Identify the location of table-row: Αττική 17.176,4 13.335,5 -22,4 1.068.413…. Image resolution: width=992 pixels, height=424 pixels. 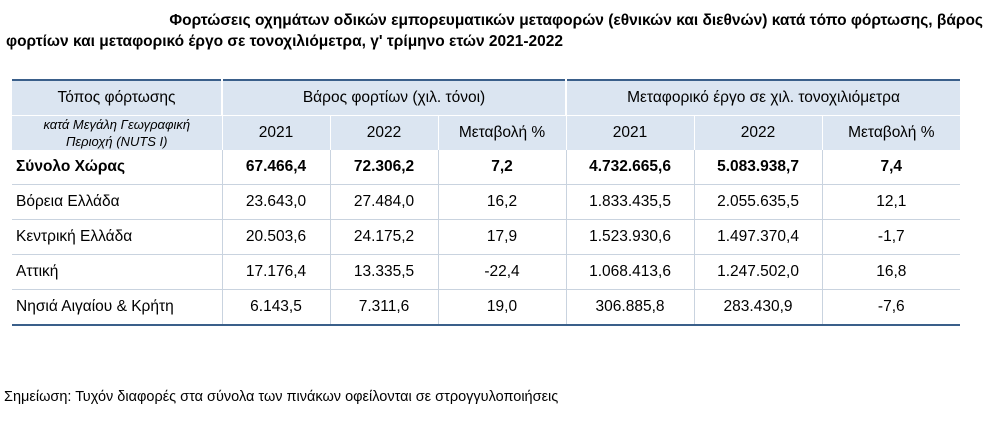
(486, 272).